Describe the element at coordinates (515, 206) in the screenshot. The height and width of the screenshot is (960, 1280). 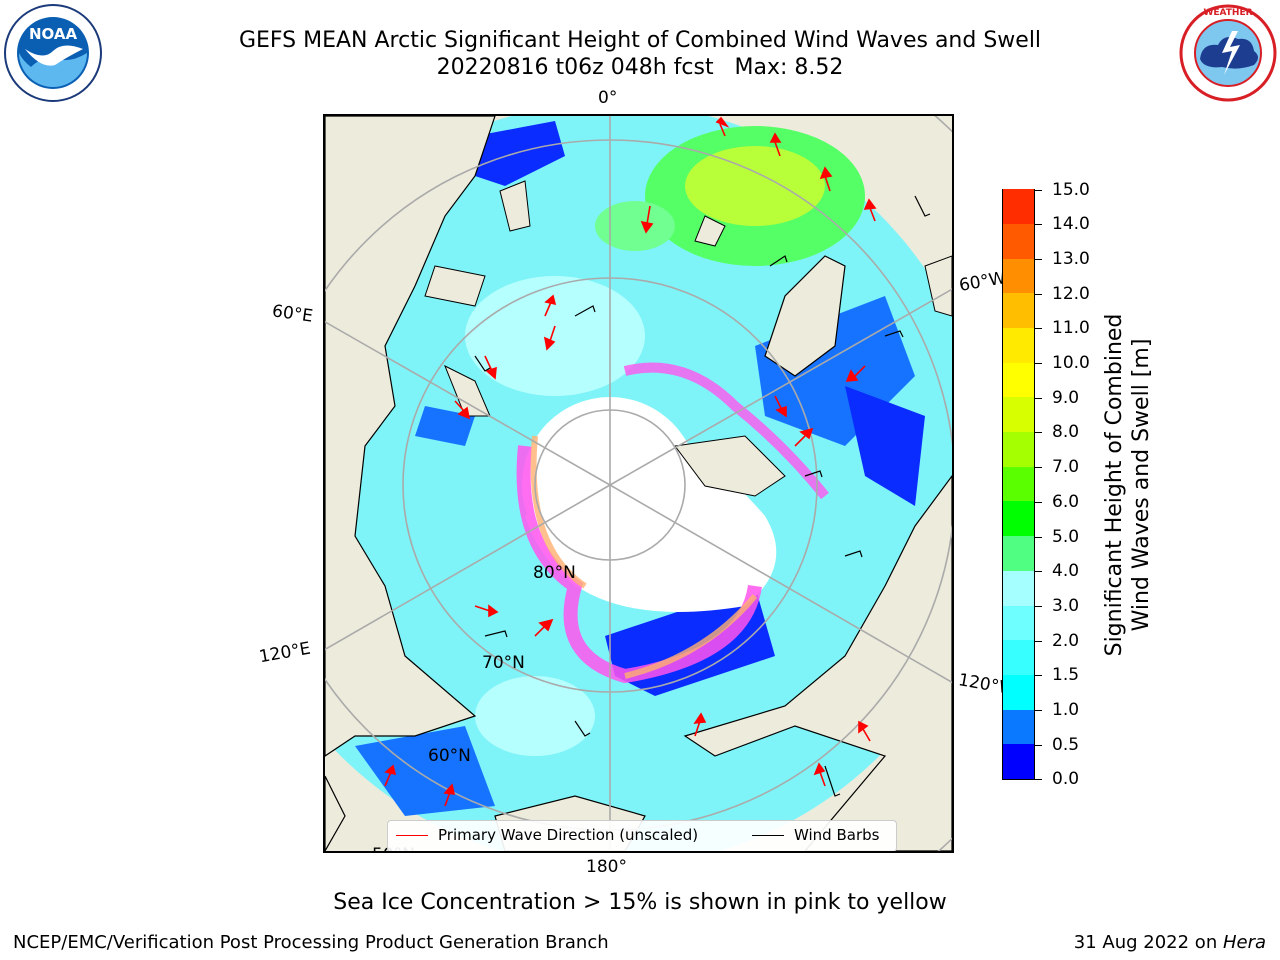
I see `land-scandinavia-island` at that location.